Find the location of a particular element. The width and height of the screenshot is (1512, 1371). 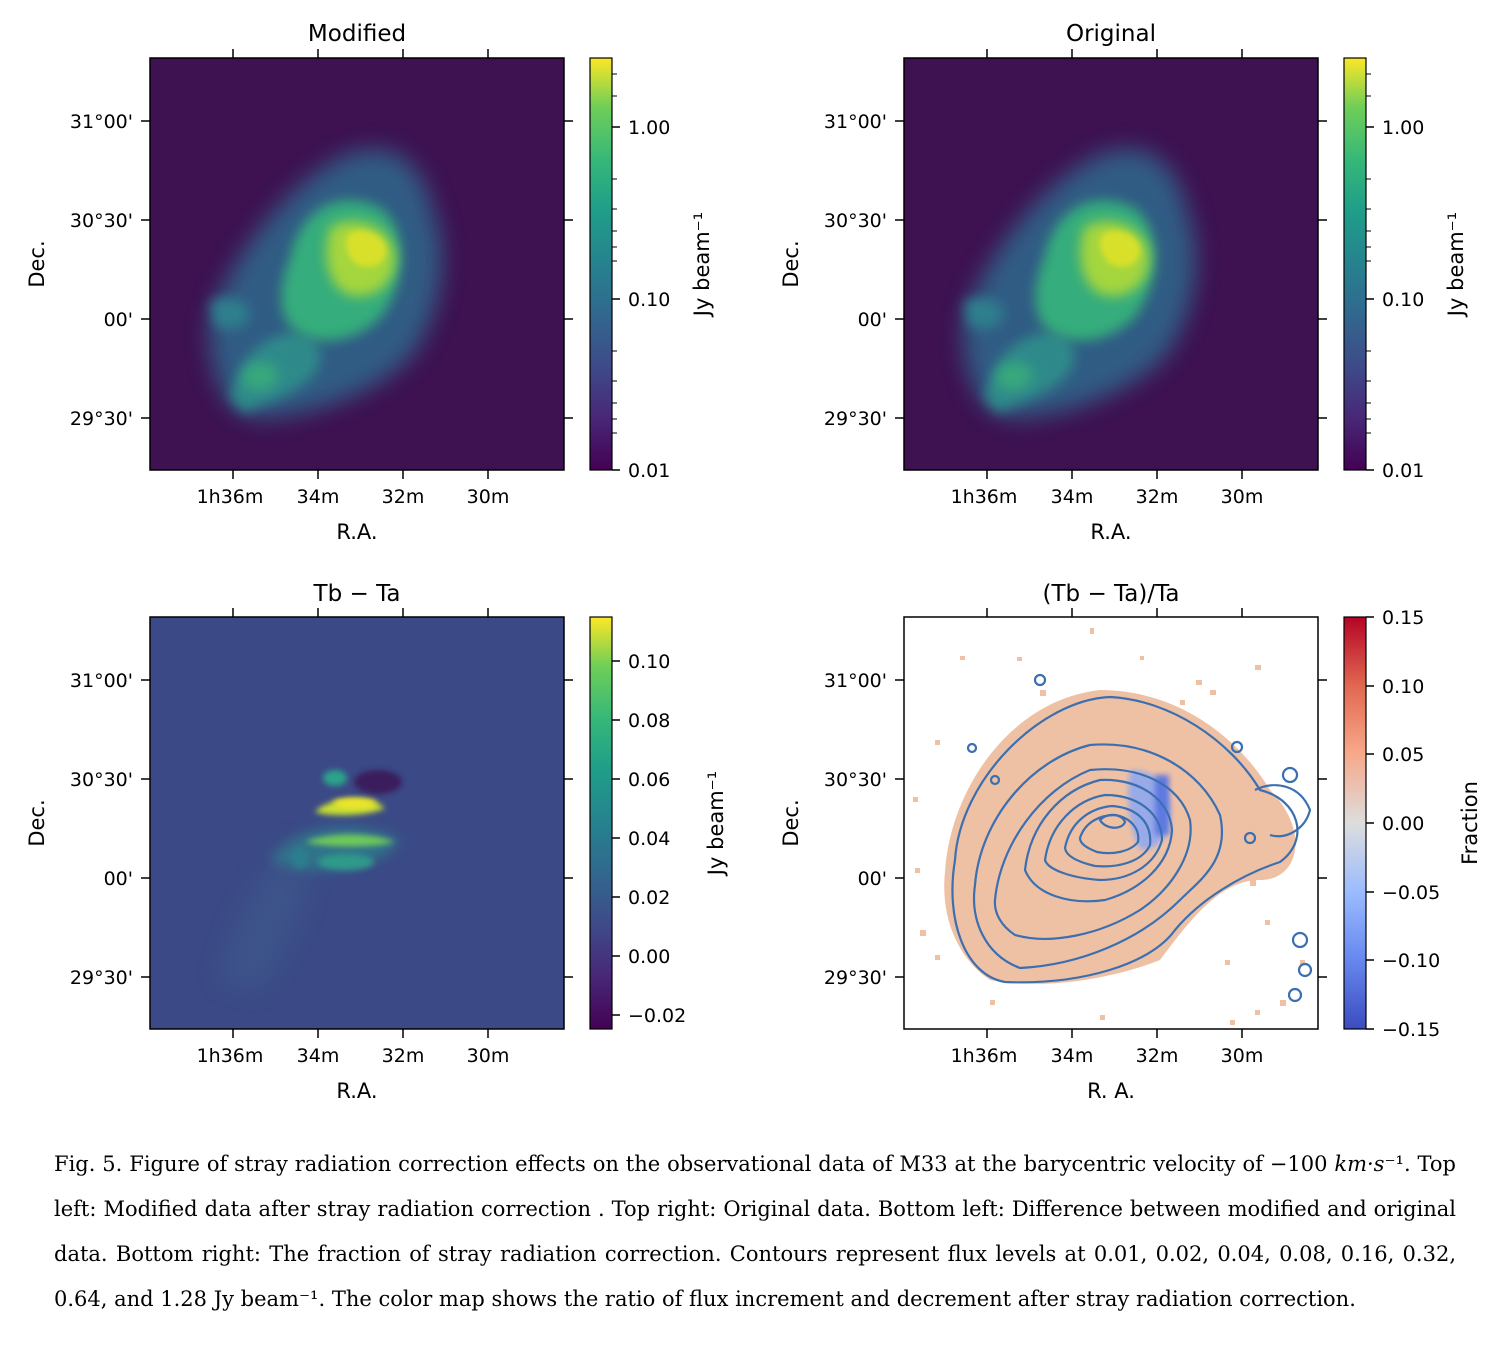

panel-title: Tb − Ta is located at coordinates (357, 594).